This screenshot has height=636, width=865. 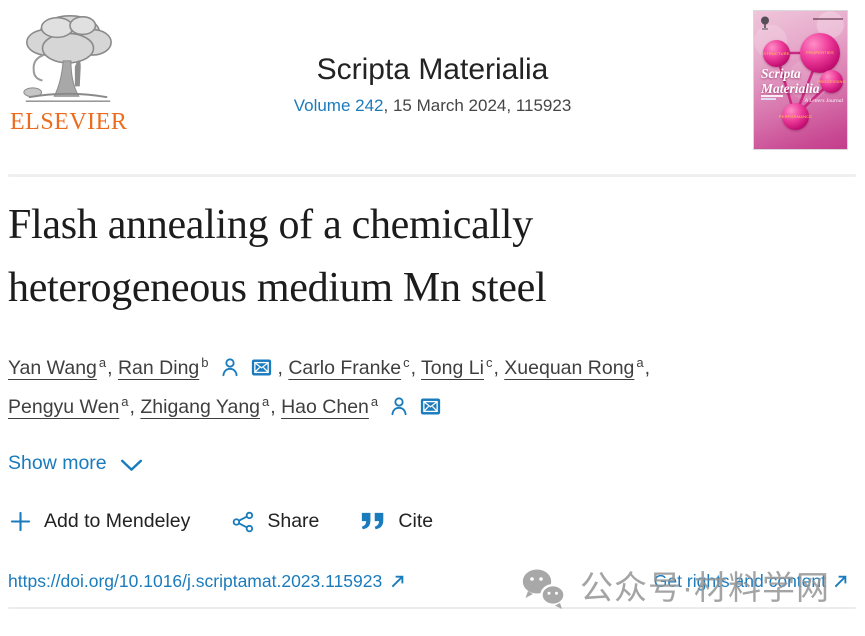 I want to click on author-link: Hao Chen a, so click(x=330, y=406).